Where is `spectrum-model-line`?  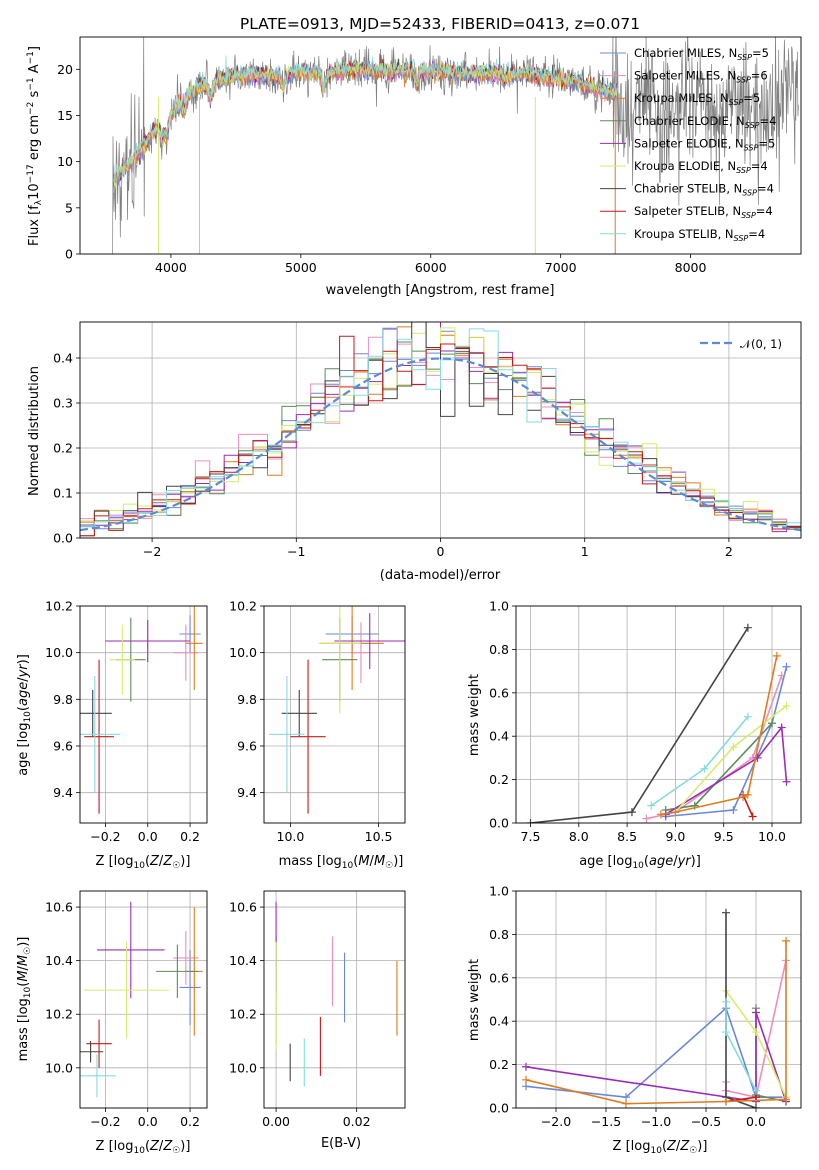 spectrum-model-line is located at coordinates (365, 126).